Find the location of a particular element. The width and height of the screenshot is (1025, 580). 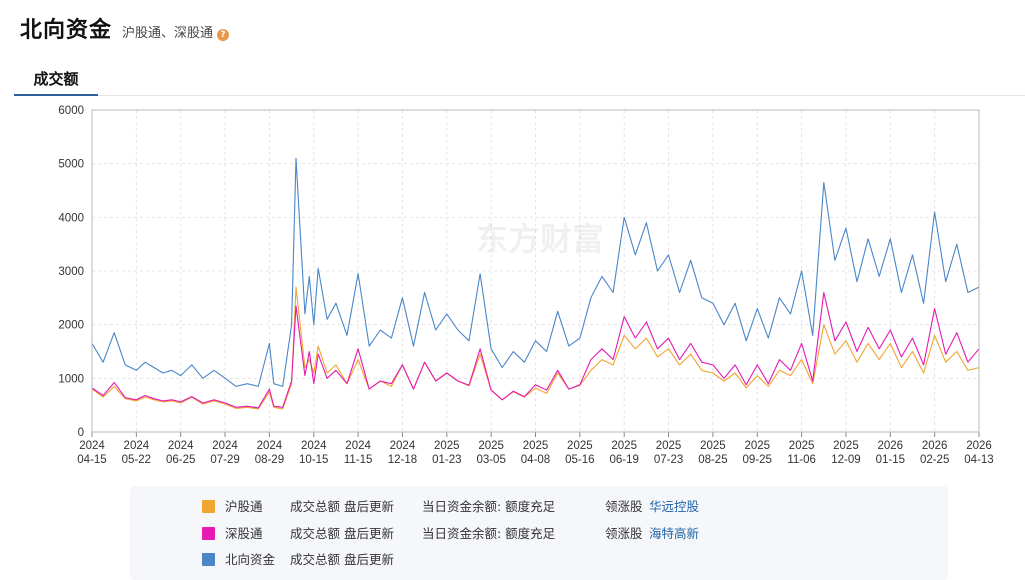

x-tick-label-date: 06-25 is located at coordinates (180, 460).